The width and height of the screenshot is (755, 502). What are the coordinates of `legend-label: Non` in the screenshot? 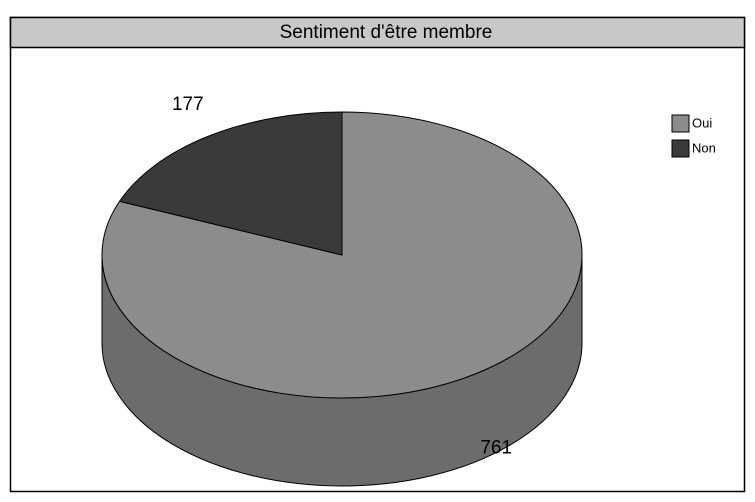 It's located at (704, 147).